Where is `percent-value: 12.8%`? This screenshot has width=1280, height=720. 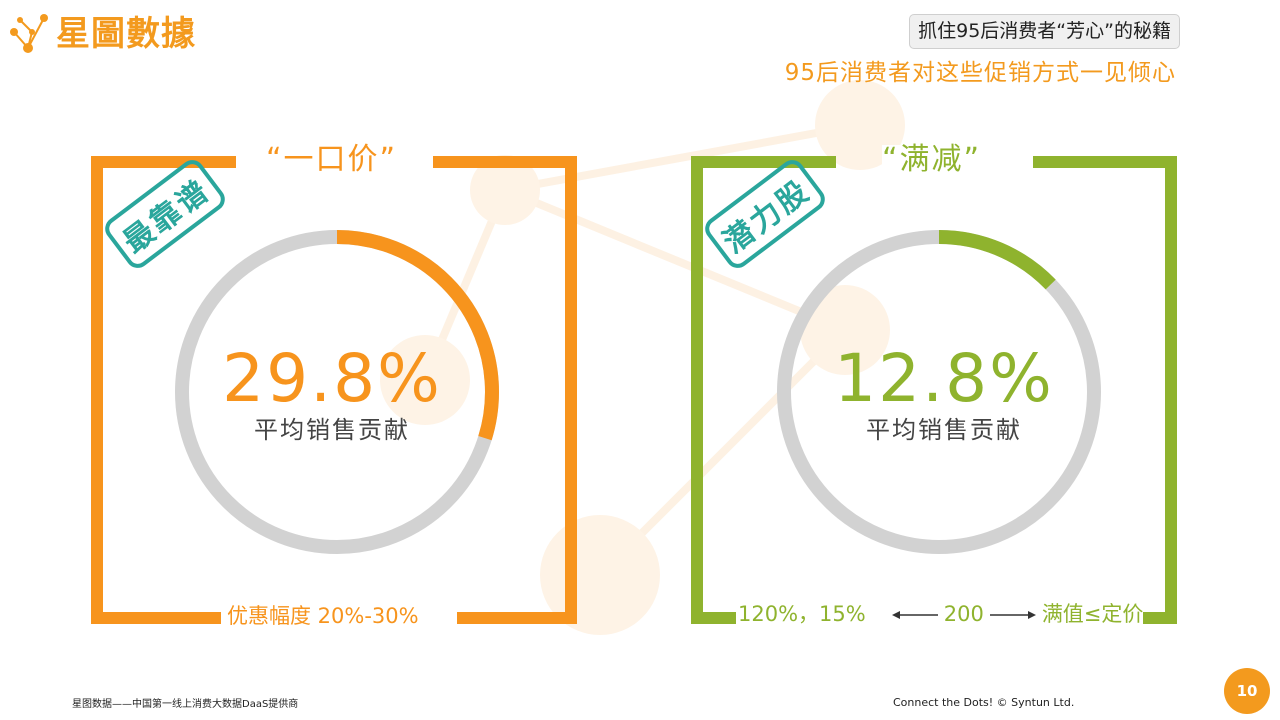 percent-value: 12.8% is located at coordinates (944, 378).